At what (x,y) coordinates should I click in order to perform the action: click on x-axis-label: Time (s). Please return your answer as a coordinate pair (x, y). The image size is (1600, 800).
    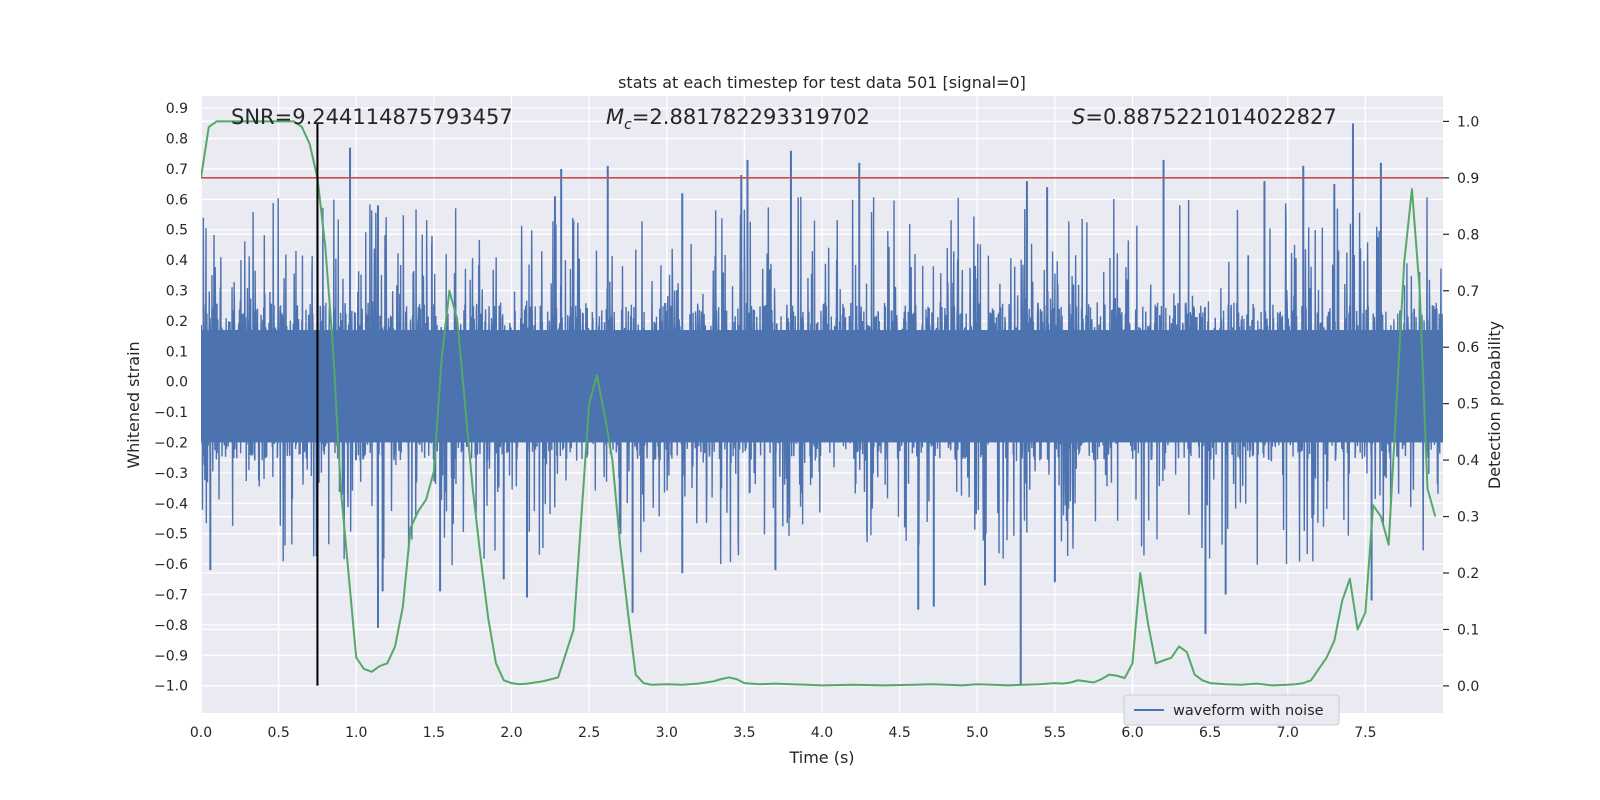
    Looking at the image, I should click on (821, 757).